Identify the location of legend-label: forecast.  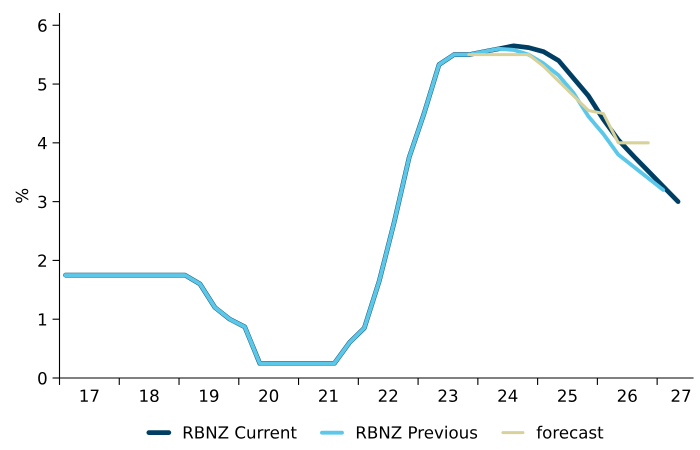
(570, 432).